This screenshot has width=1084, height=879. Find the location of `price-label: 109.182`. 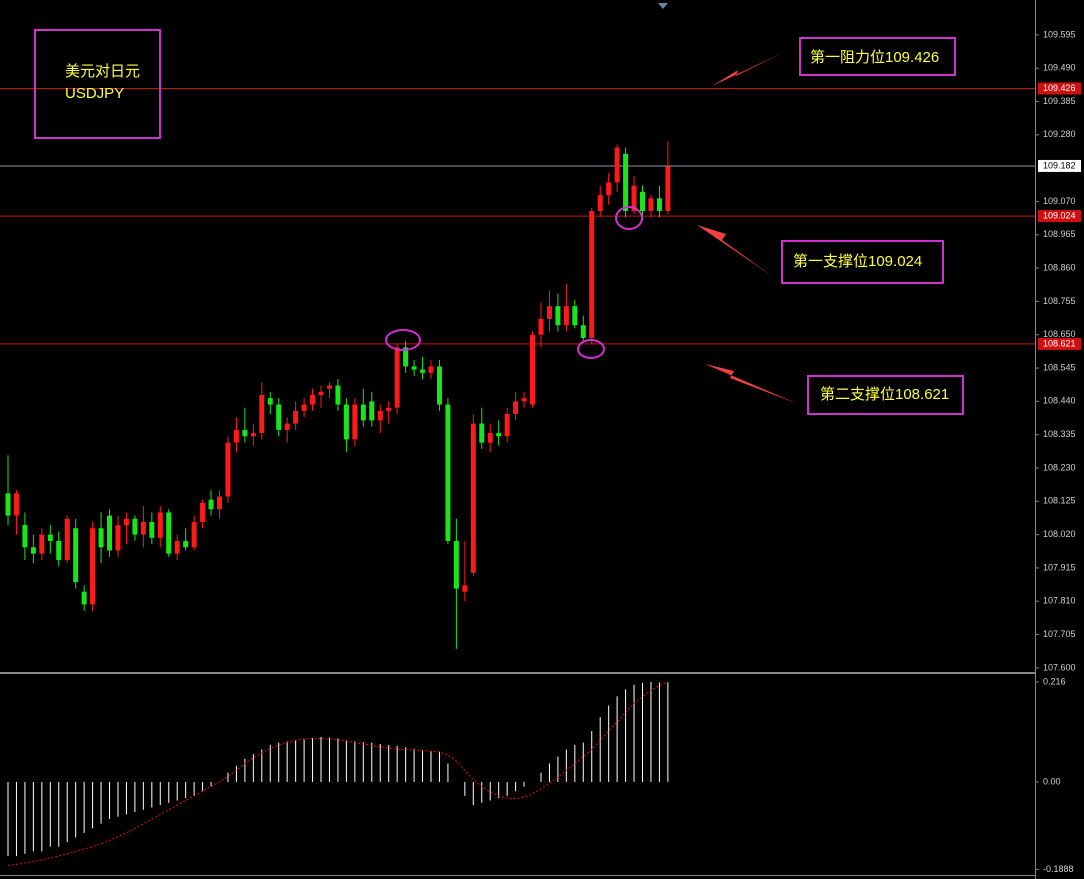

price-label: 109.182 is located at coordinates (1059, 165).